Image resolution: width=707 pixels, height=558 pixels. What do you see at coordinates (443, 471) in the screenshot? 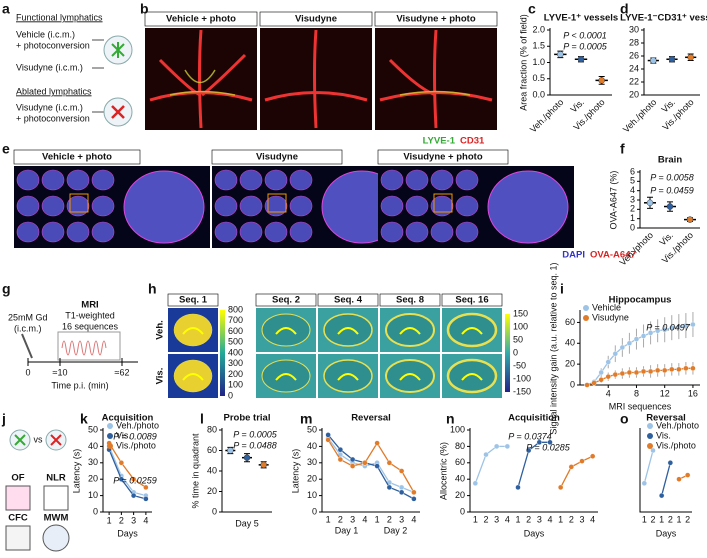
I see `y-axis-label: Allocentric (%)` at bounding box center [443, 471].